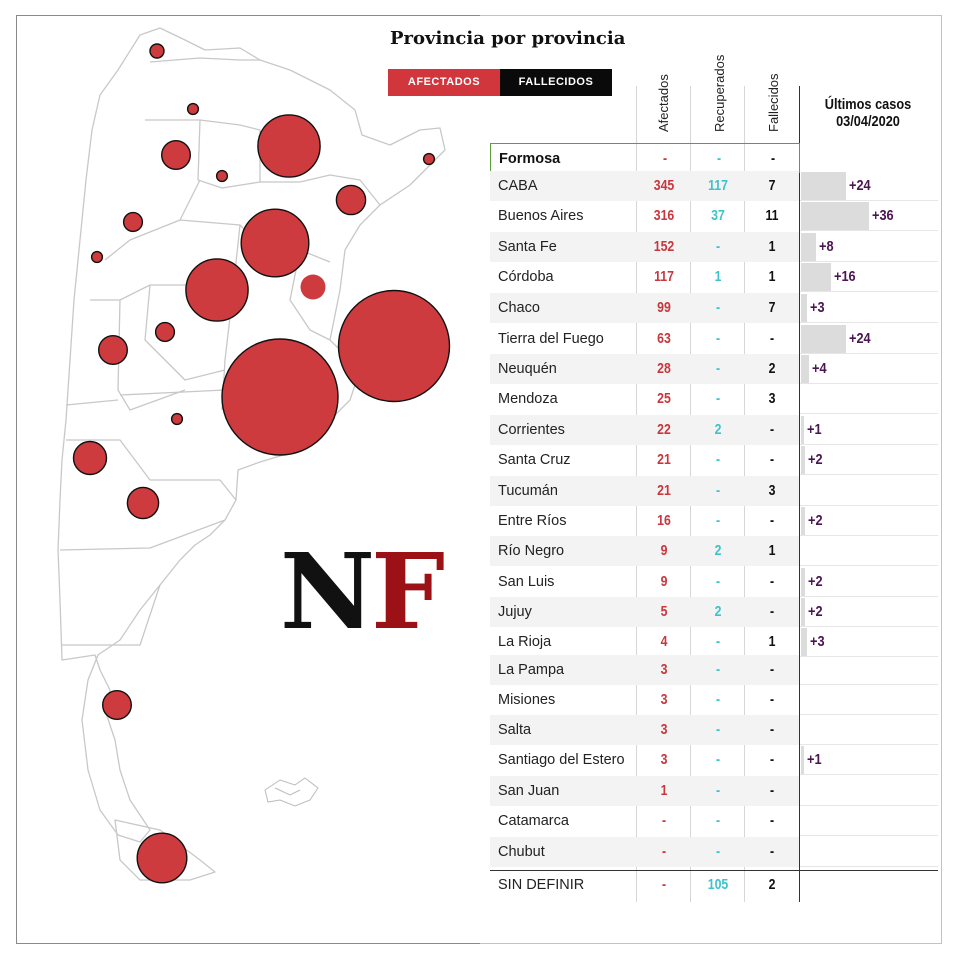 This screenshot has width=960, height=960. What do you see at coordinates (860, 185) in the screenshot?
I see `increment-label: +24` at bounding box center [860, 185].